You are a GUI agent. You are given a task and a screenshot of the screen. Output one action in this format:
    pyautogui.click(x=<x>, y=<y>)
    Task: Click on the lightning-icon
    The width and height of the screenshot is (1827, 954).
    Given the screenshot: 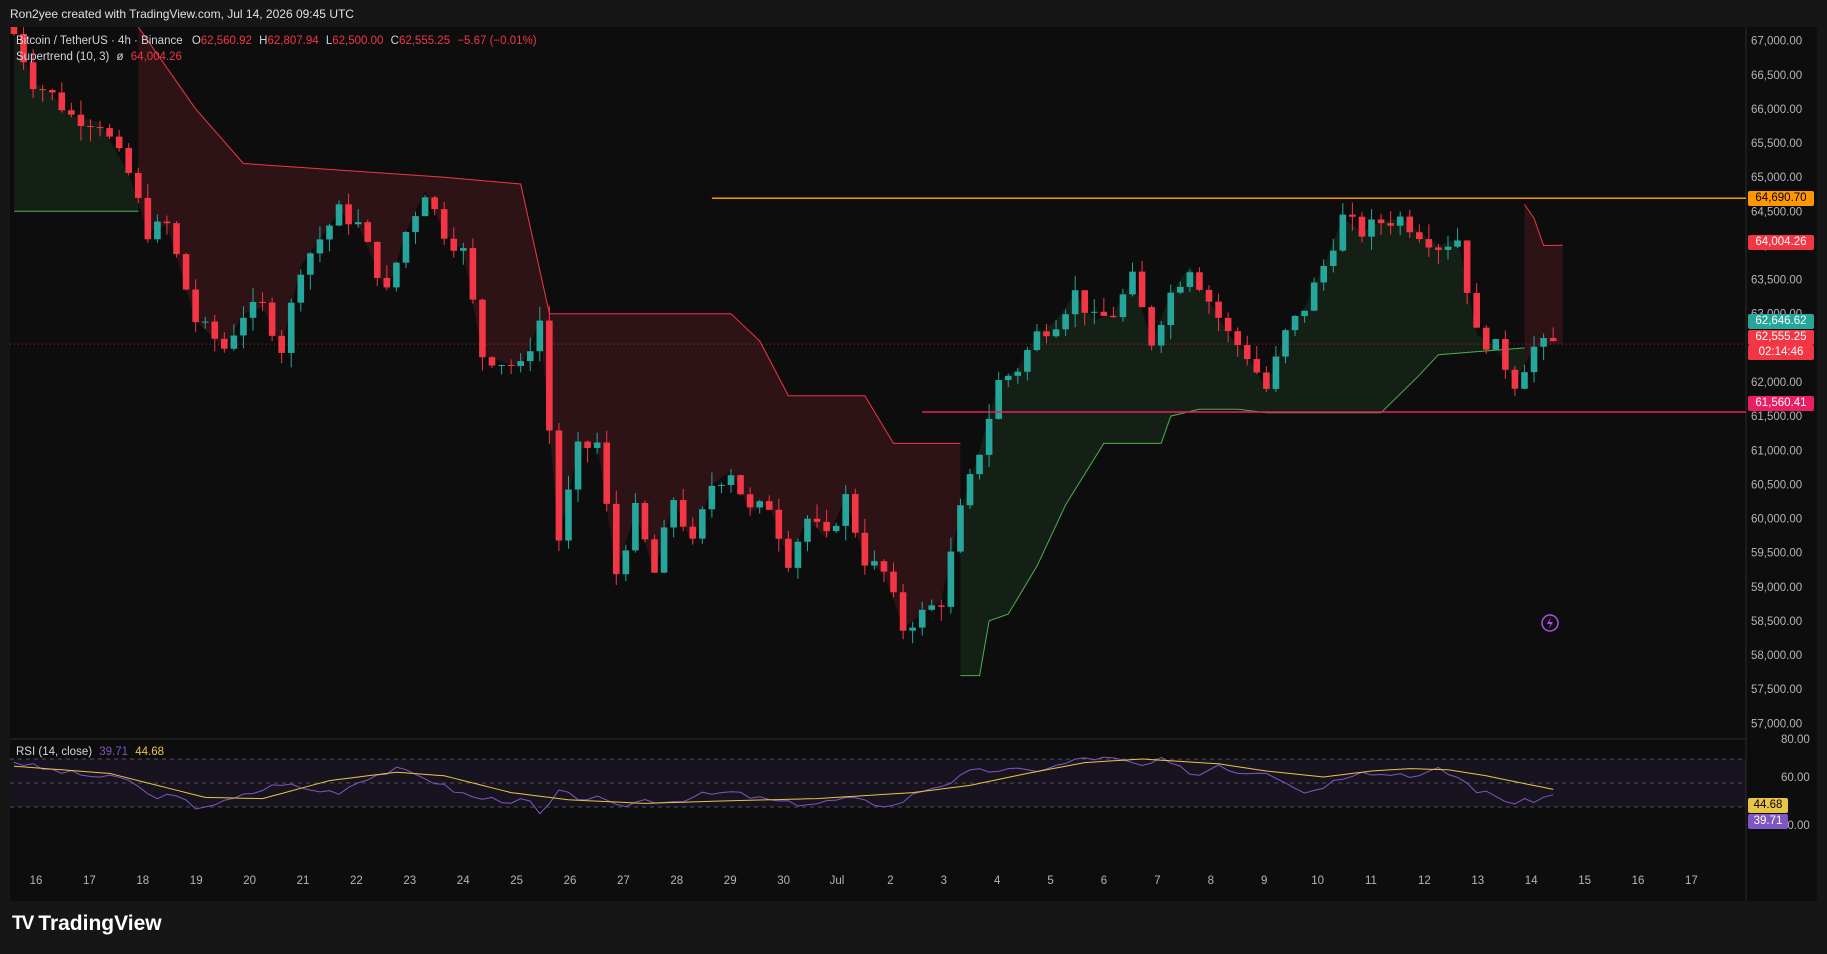 What is the action you would take?
    pyautogui.click(x=1550, y=623)
    